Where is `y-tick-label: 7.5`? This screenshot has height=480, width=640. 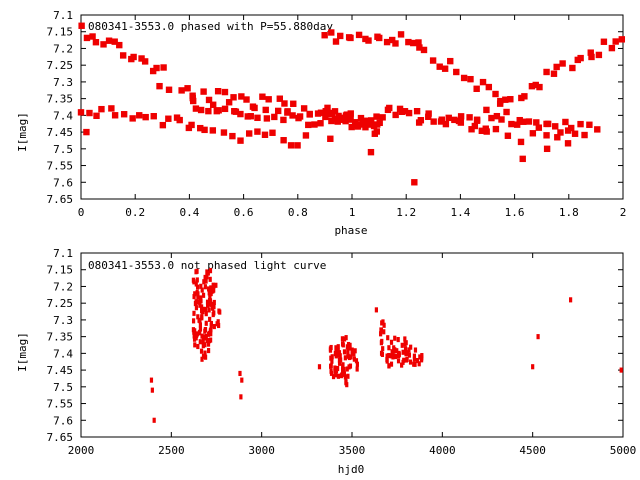 y-tick-label: 7.5 is located at coordinates (63, 387).